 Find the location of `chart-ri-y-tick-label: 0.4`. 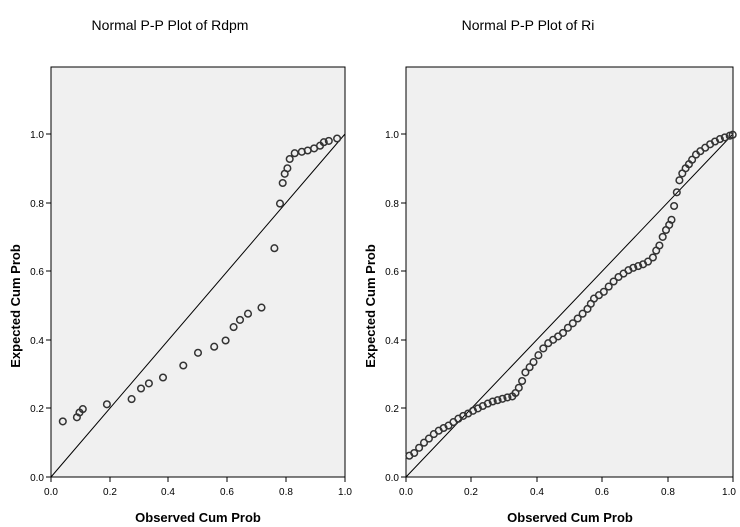

chart-ri-y-tick-label: 0.4 is located at coordinates (392, 341).